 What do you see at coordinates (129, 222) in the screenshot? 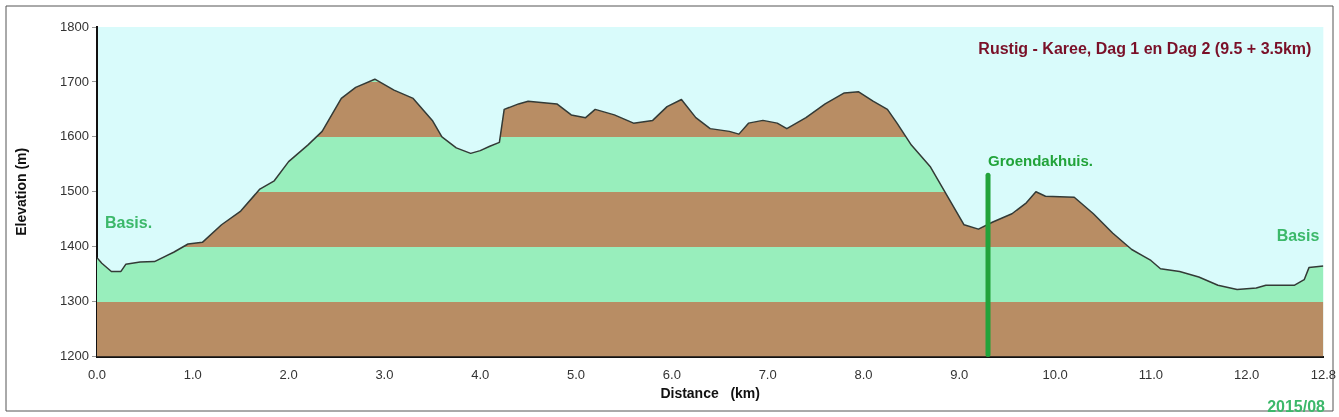
I see `annotation: Basis.` at bounding box center [129, 222].